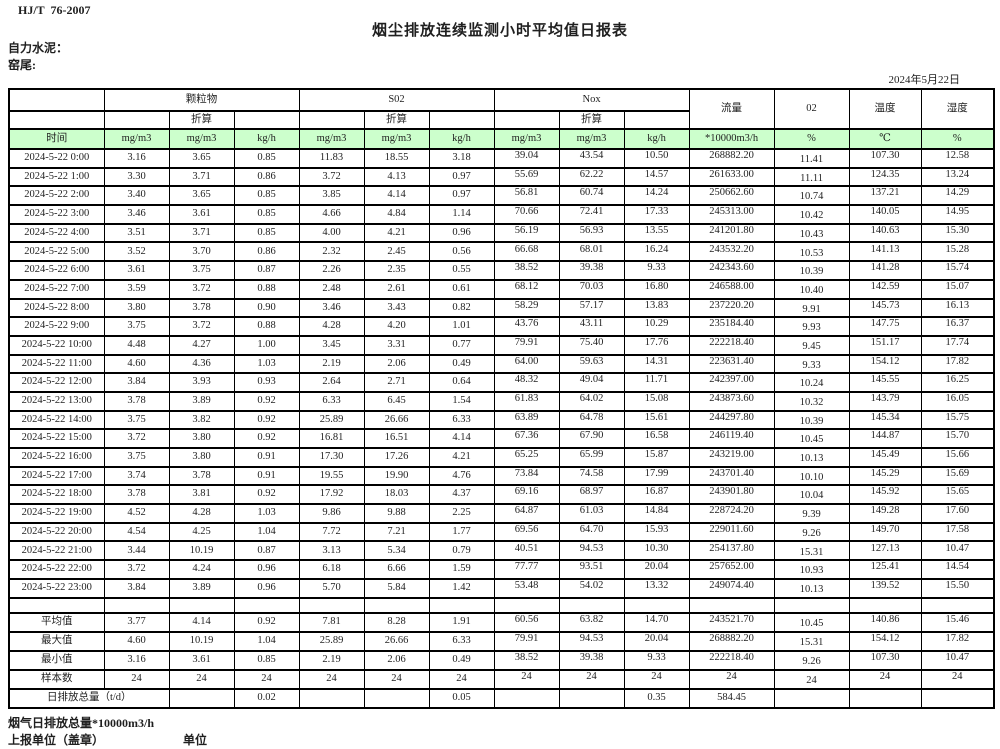  Describe the element at coordinates (136, 382) in the screenshot. I see `value-cell: 3.84` at that location.